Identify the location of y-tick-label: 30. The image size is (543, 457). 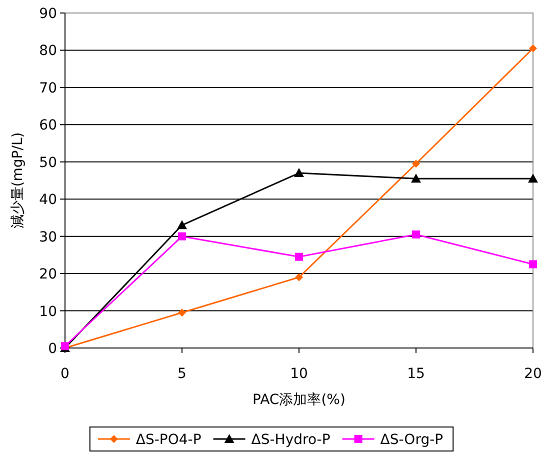
(48, 237).